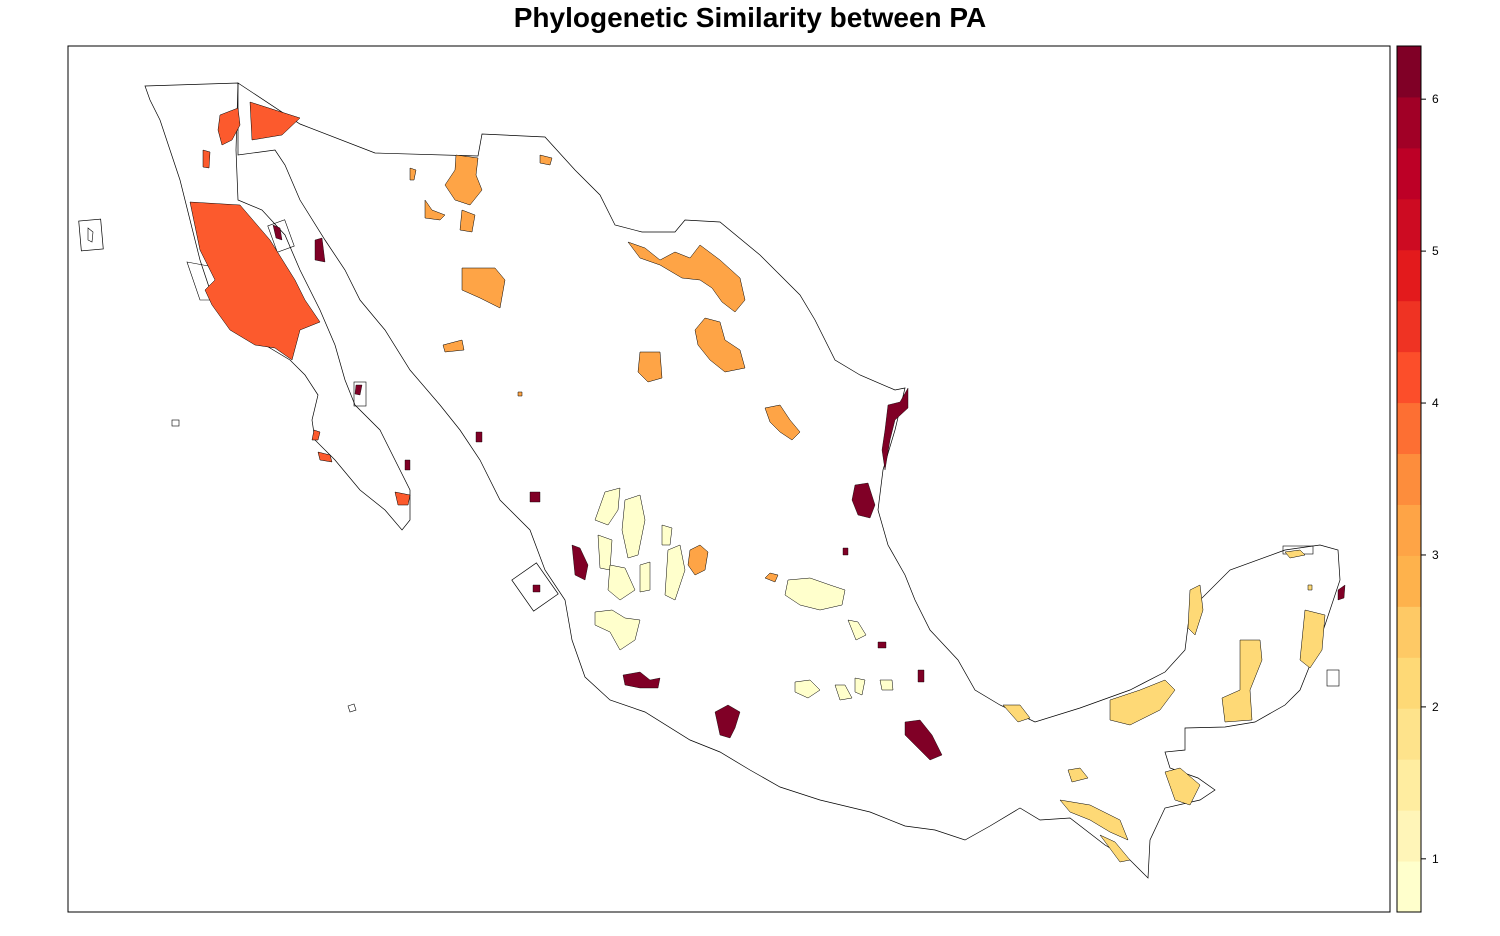  Describe the element at coordinates (720, 345) in the screenshot. I see `pa-cuatrocienegas` at that location.